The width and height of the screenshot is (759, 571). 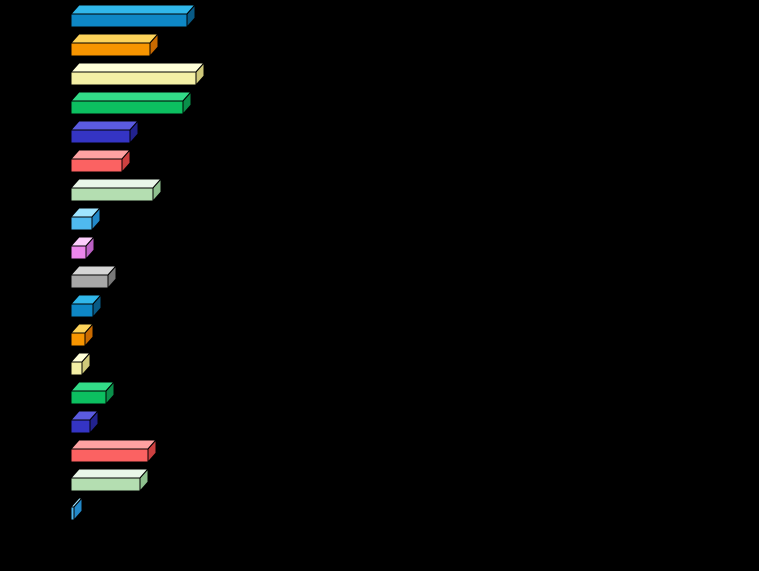 What do you see at coordinates (112, 194) in the screenshot?
I see `bar-row-7-front-face` at bounding box center [112, 194].